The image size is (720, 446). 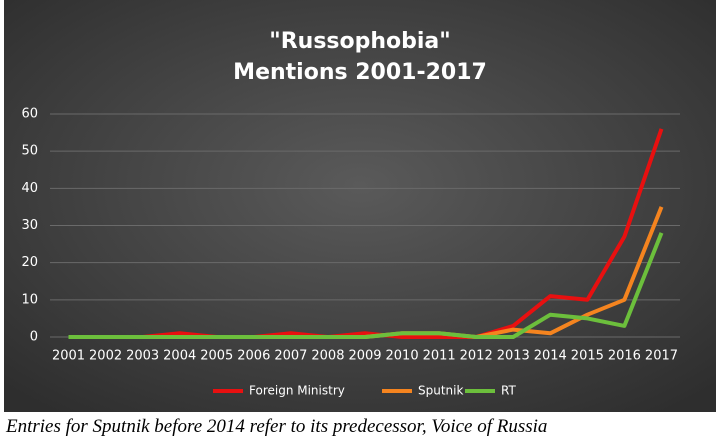 I want to click on x-tick-label: 2017, so click(x=661, y=356).